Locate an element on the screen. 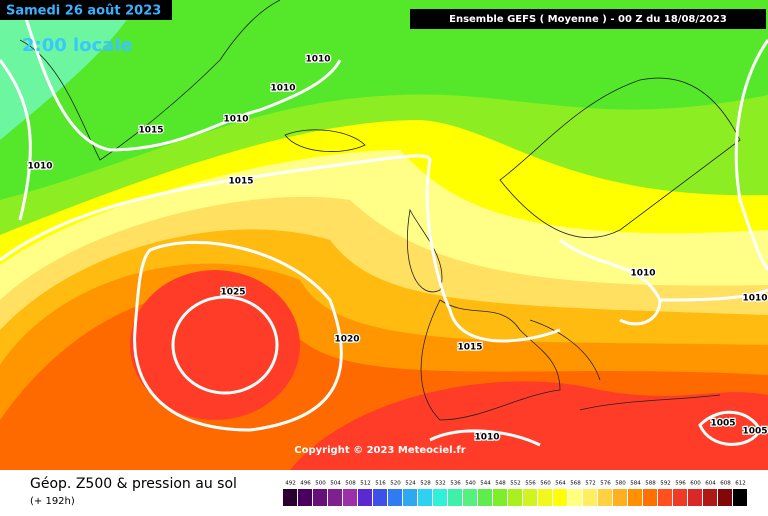  band is located at coordinates (70, 70).